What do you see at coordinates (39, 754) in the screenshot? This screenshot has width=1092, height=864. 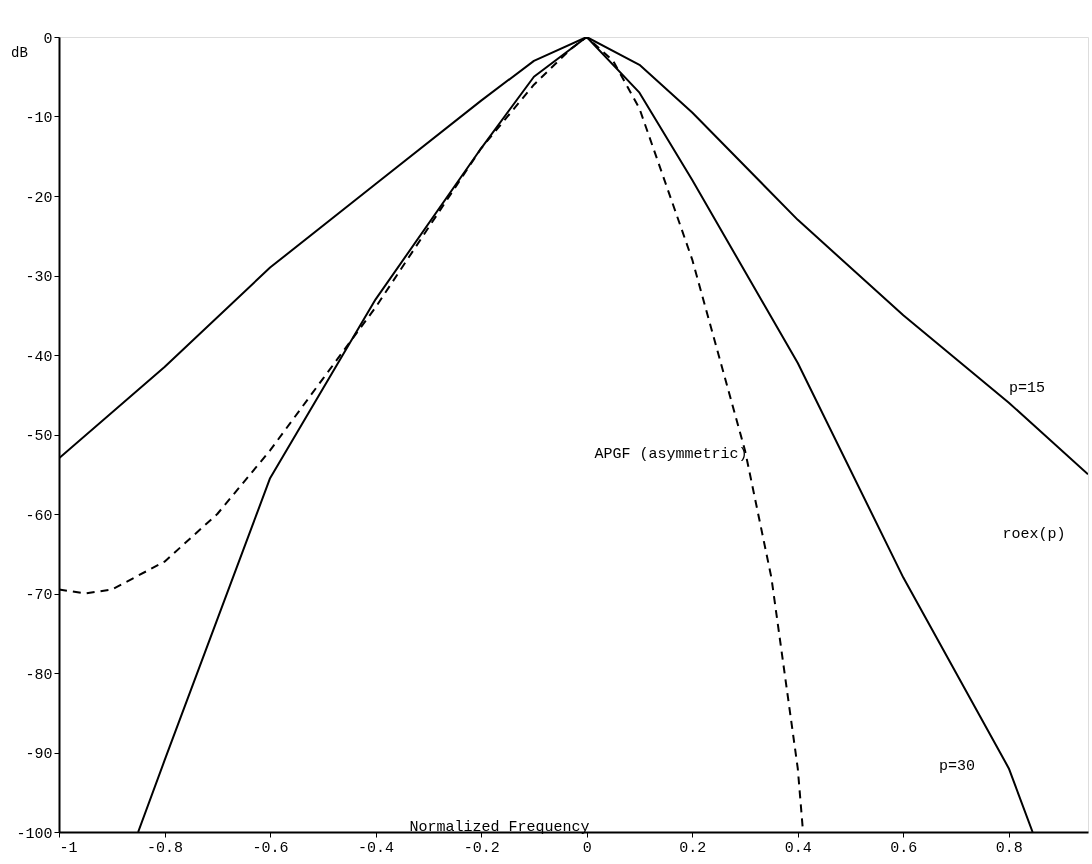 I see `y-tick-label: -90` at bounding box center [39, 754].